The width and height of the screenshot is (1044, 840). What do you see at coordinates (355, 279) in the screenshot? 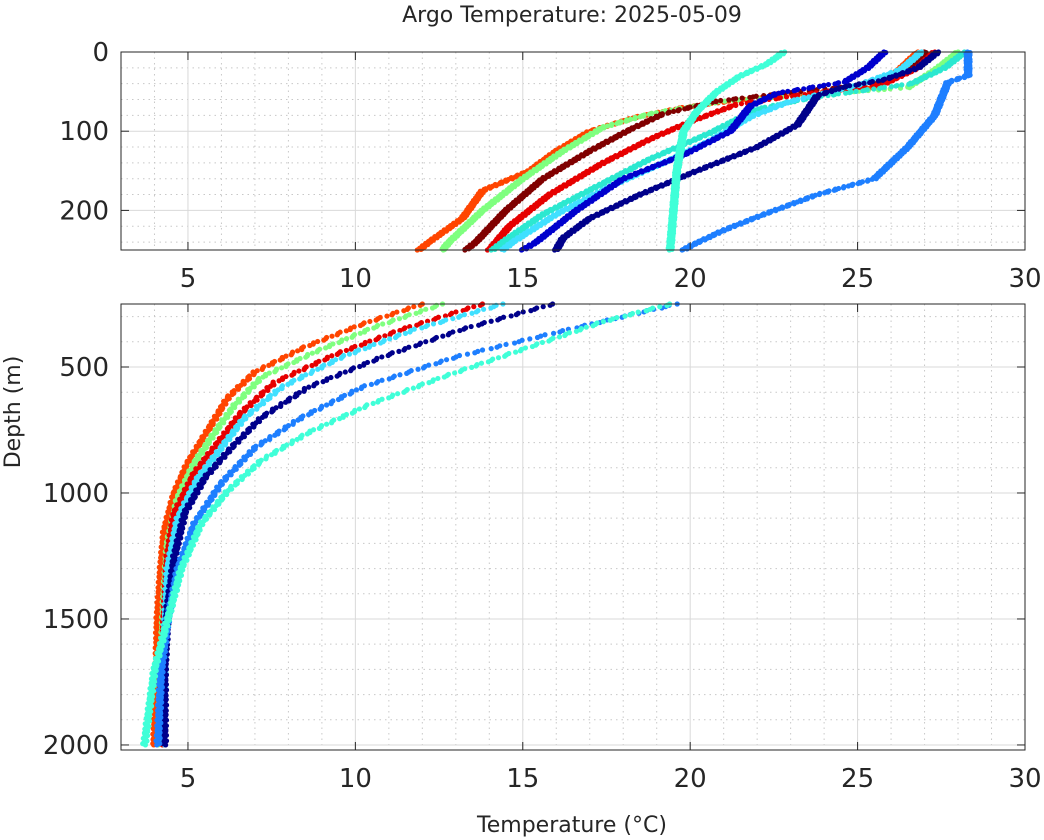
I see `x-tick-label: 10` at bounding box center [355, 279].